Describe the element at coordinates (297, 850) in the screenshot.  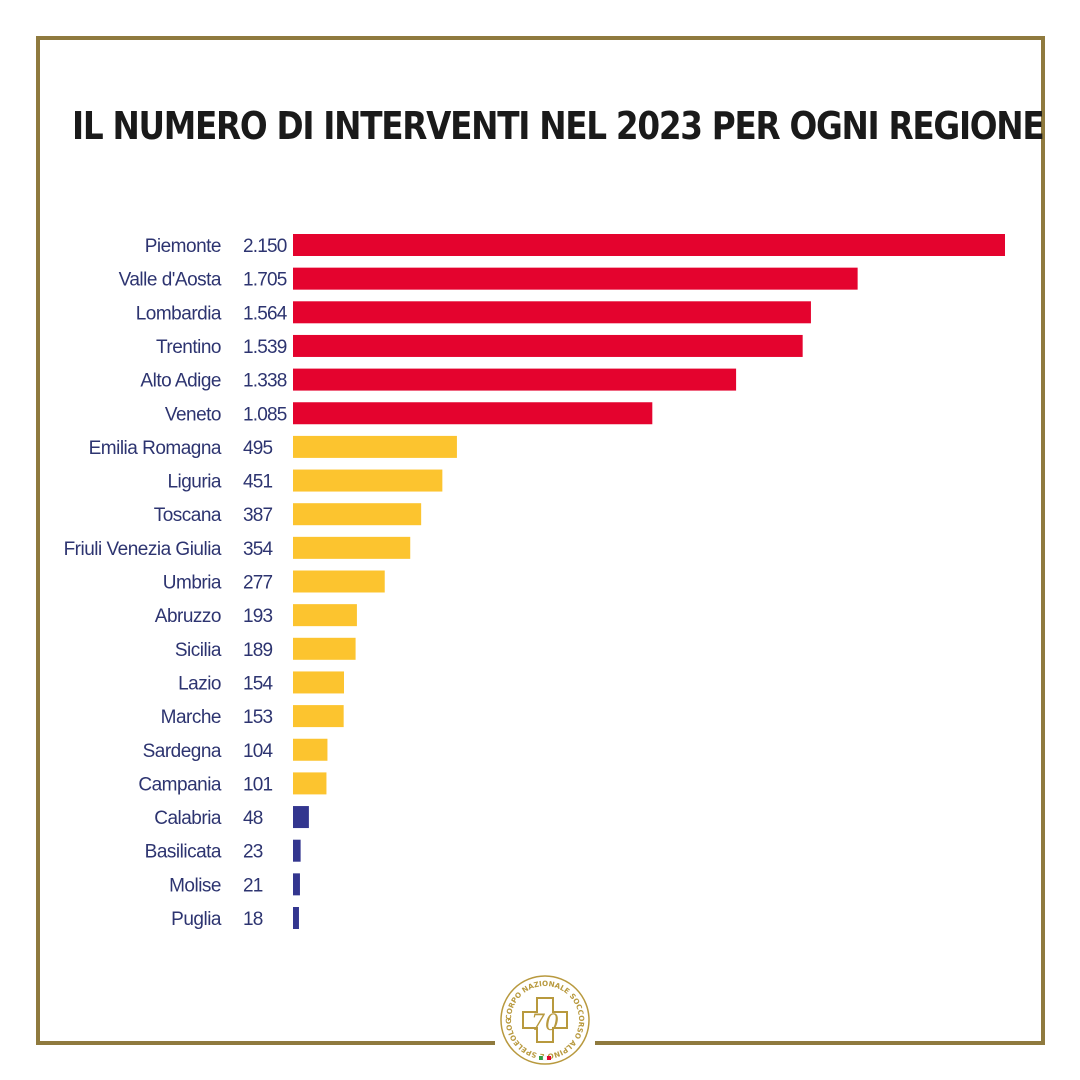
I see `bar-basilicata` at that location.